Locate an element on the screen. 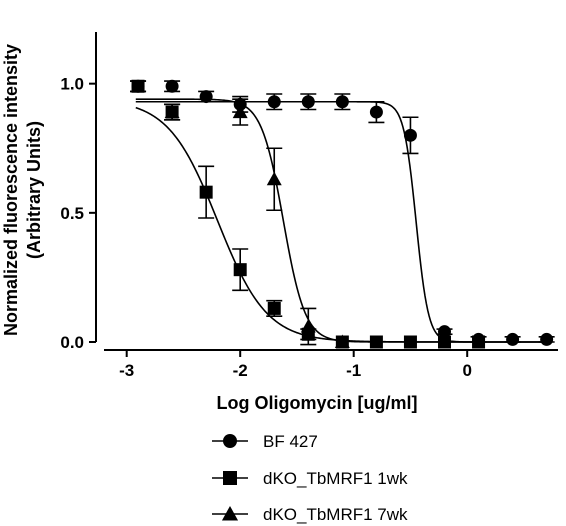 This screenshot has width=566, height=526. x-tick-label: -2 is located at coordinates (240, 370).